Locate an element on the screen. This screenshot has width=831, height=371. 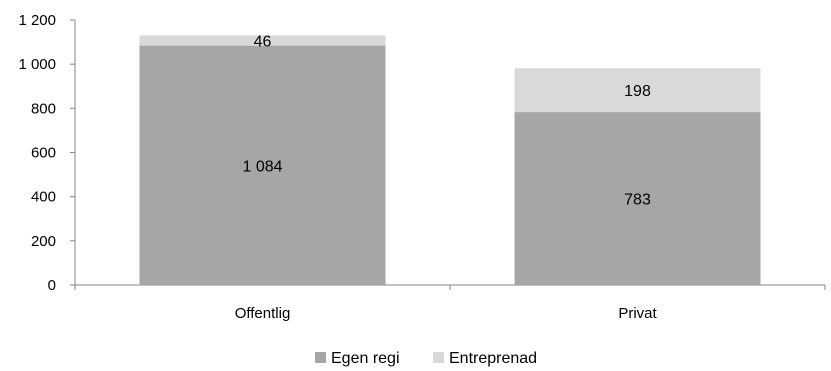
legend: Egen regi Entreprenad is located at coordinates (426, 358).